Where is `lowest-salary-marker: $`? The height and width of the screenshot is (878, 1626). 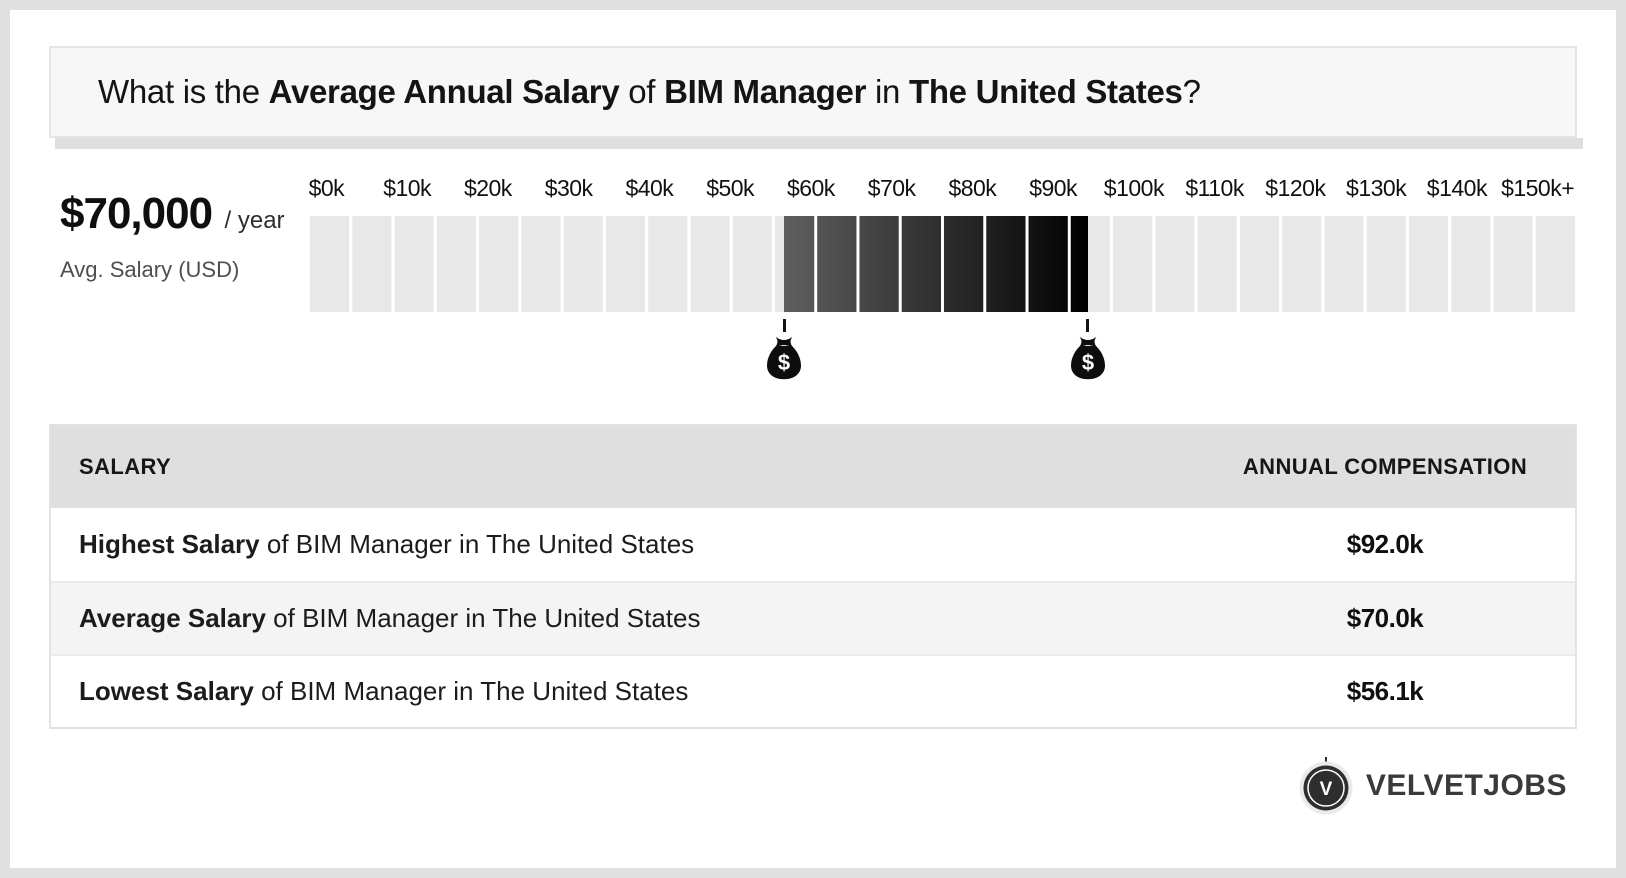
lowest-salary-marker: $ is located at coordinates (784, 349).